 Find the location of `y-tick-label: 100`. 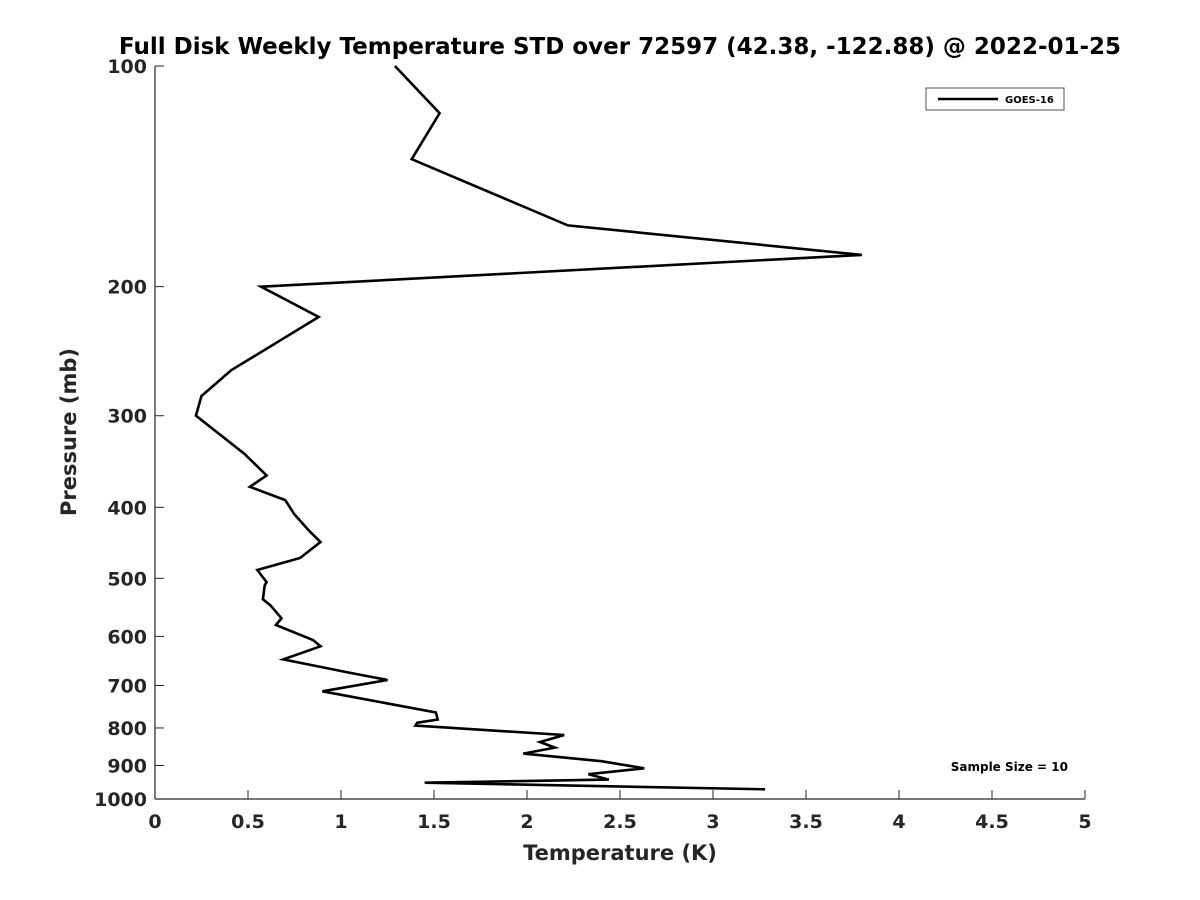

y-tick-label: 100 is located at coordinates (127, 67).